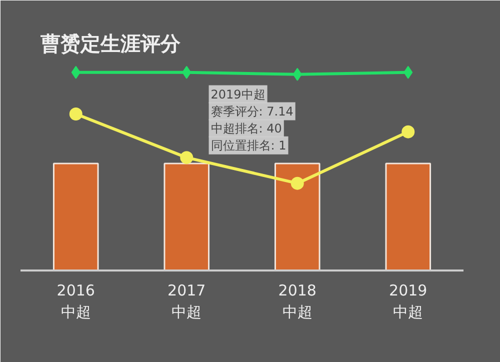 The height and width of the screenshot is (362, 500). I want to click on x-tick-label: 2018 中超, so click(297, 302).